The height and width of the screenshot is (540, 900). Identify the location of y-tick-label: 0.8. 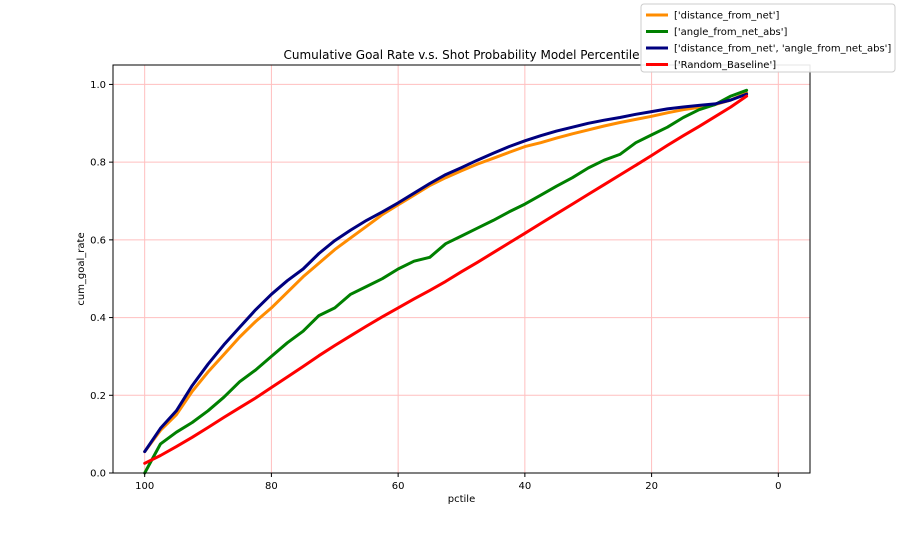
(98, 163).